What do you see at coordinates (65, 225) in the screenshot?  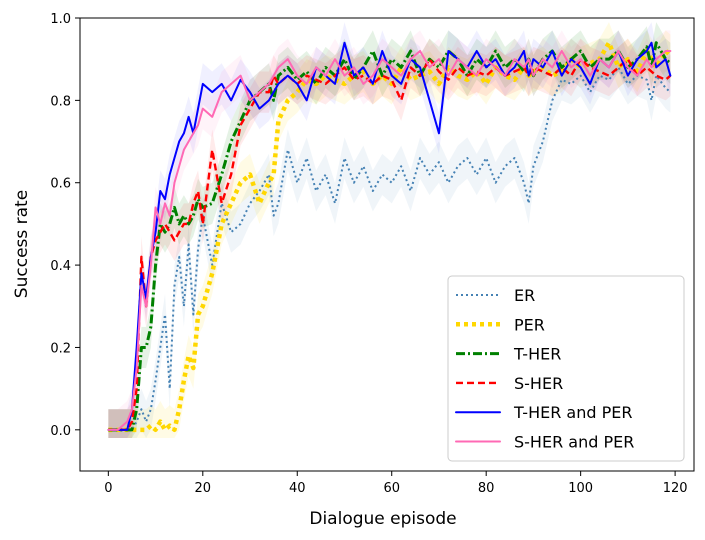 I see `y-axis-ticks: 0.0 0.2 0.4 0.6 0.8 1.0` at bounding box center [65, 225].